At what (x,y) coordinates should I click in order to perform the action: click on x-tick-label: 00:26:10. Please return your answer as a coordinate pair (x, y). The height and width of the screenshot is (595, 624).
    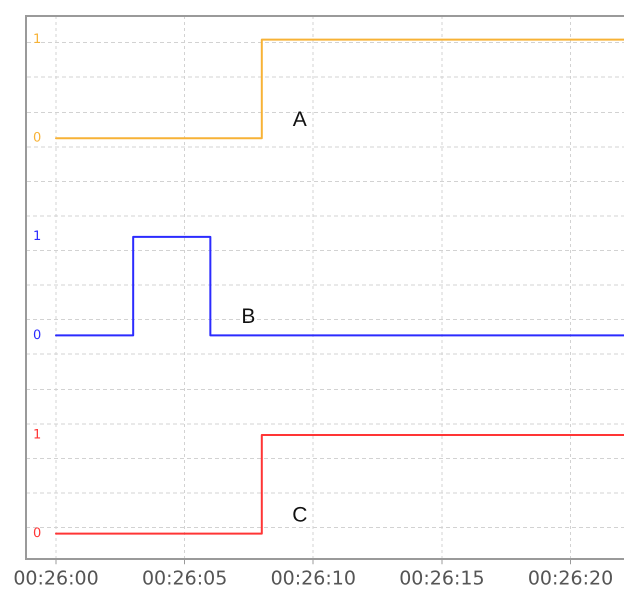
    Looking at the image, I should click on (313, 579).